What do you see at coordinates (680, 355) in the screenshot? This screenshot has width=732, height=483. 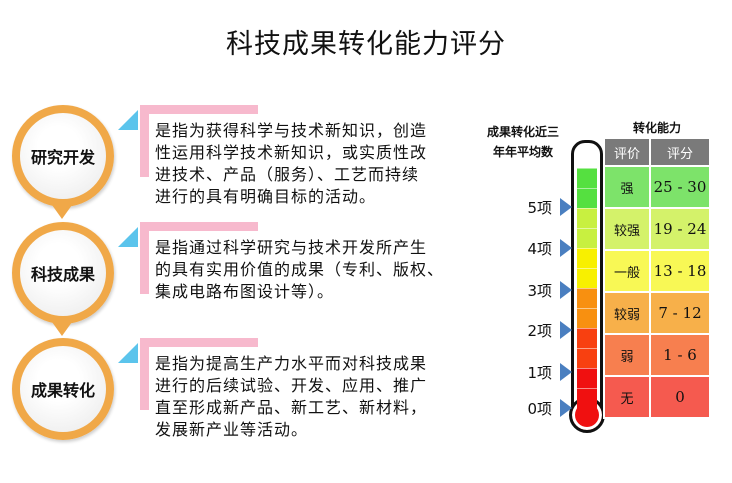 I see `score-cell: 1 - 6` at bounding box center [680, 355].